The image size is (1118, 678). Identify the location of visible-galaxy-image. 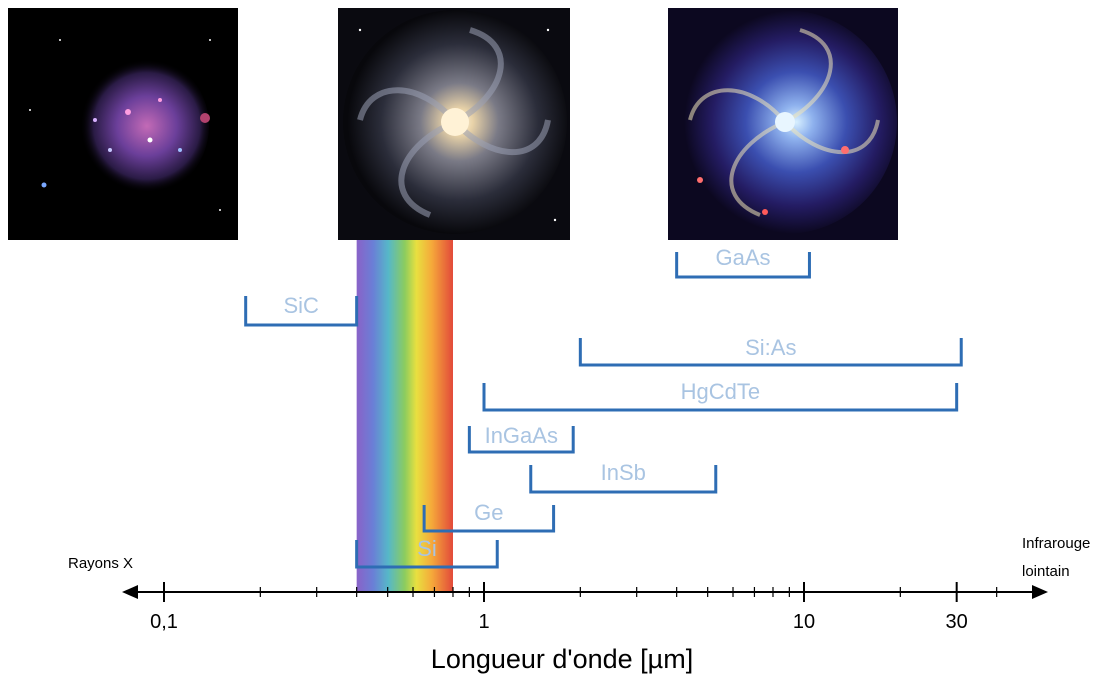
(454, 124).